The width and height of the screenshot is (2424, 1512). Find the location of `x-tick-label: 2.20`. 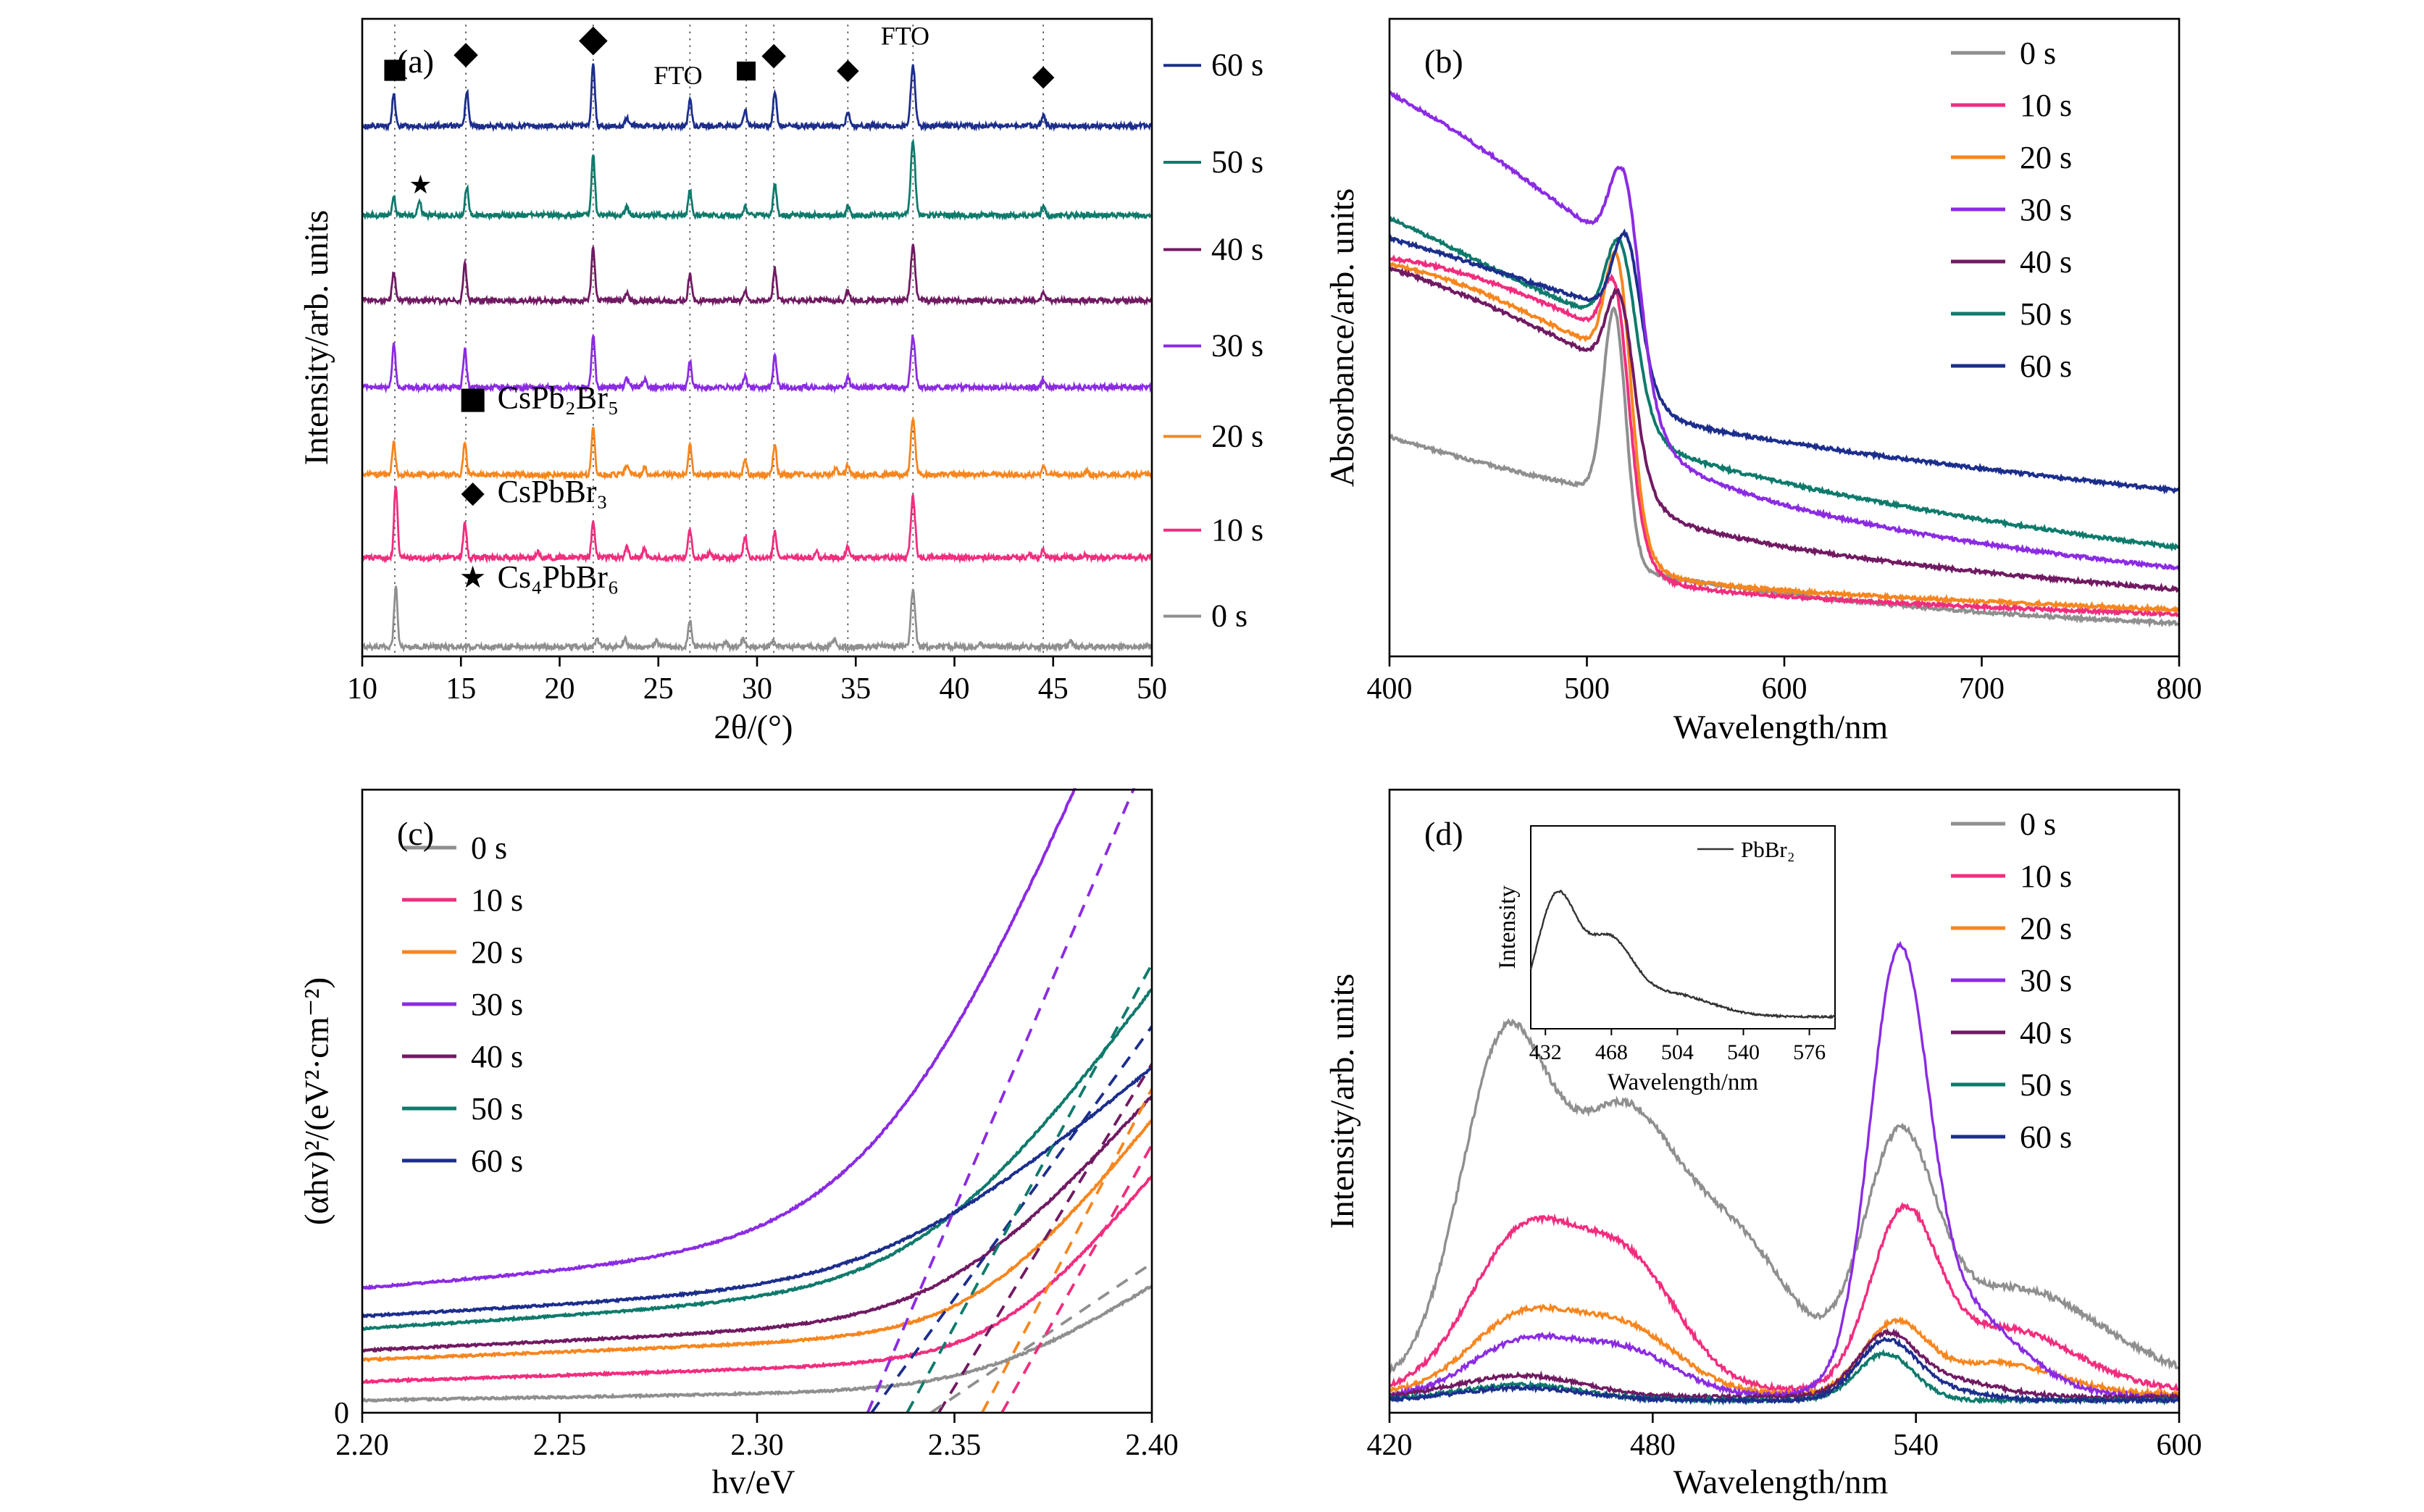

x-tick-label: 2.20 is located at coordinates (362, 1445).